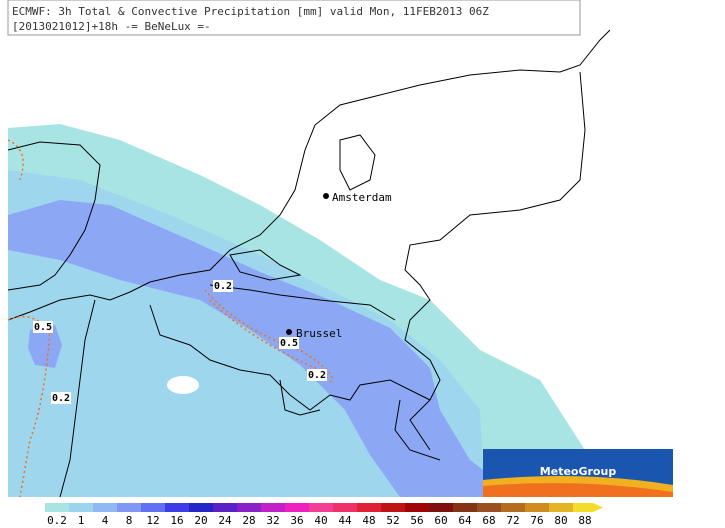  I want to click on legend-label: 40, so click(320, 520).